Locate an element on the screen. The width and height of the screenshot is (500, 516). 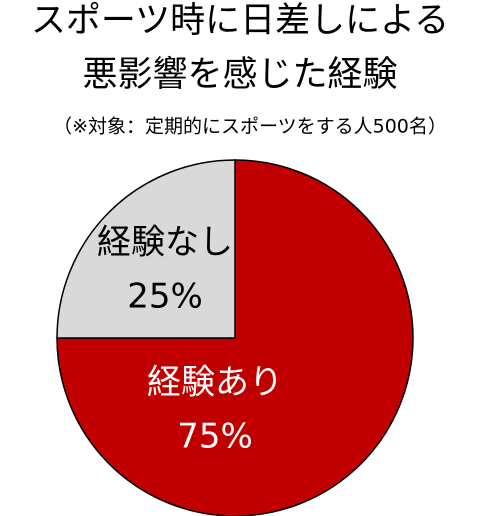
slice-category-label: 経験あり is located at coordinates (215, 383).